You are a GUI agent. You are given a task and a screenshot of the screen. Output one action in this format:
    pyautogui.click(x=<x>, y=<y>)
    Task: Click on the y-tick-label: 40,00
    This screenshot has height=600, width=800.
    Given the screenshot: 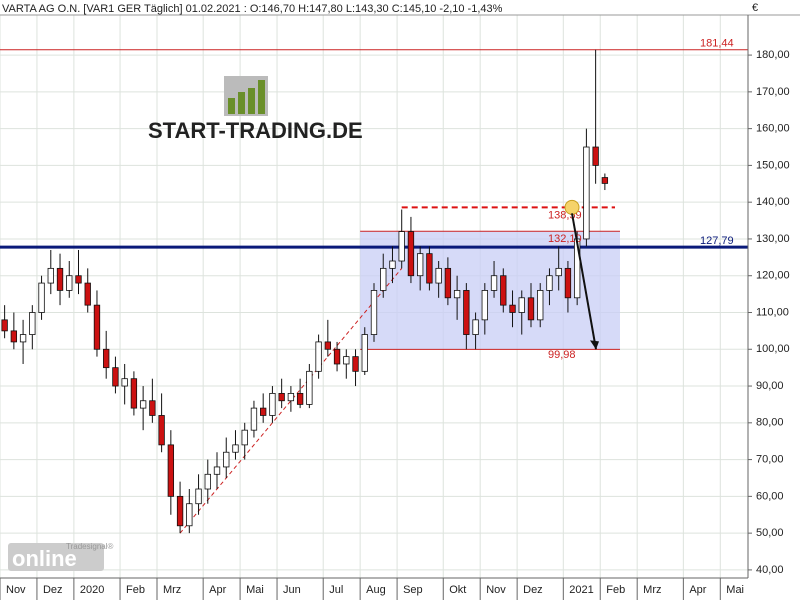 What is the action you would take?
    pyautogui.click(x=770, y=570)
    